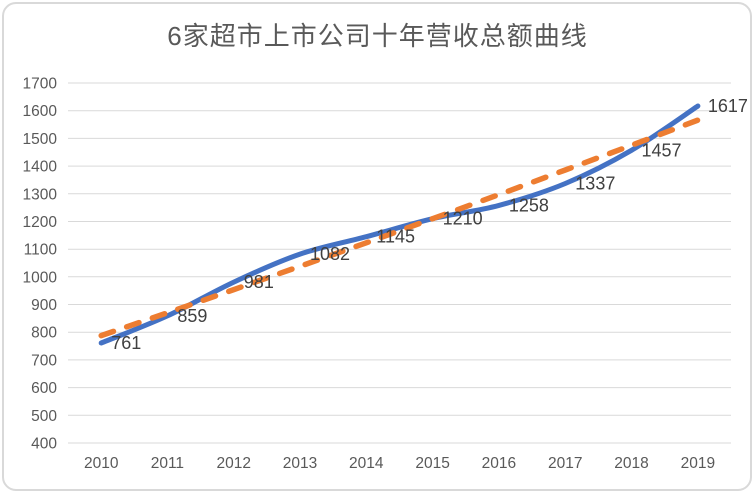 The width and height of the screenshot is (755, 493). Describe the element at coordinates (40, 167) in the screenshot. I see `y-axis-tick-label: 1400` at that location.